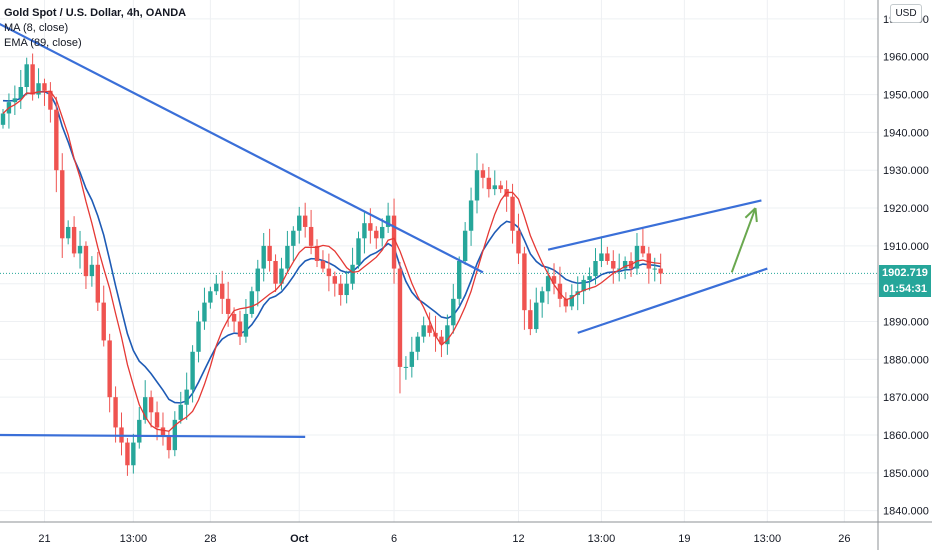 This screenshot has width=932, height=555. What do you see at coordinates (44, 539) in the screenshot?
I see `x-tick-label: 21` at bounding box center [44, 539].